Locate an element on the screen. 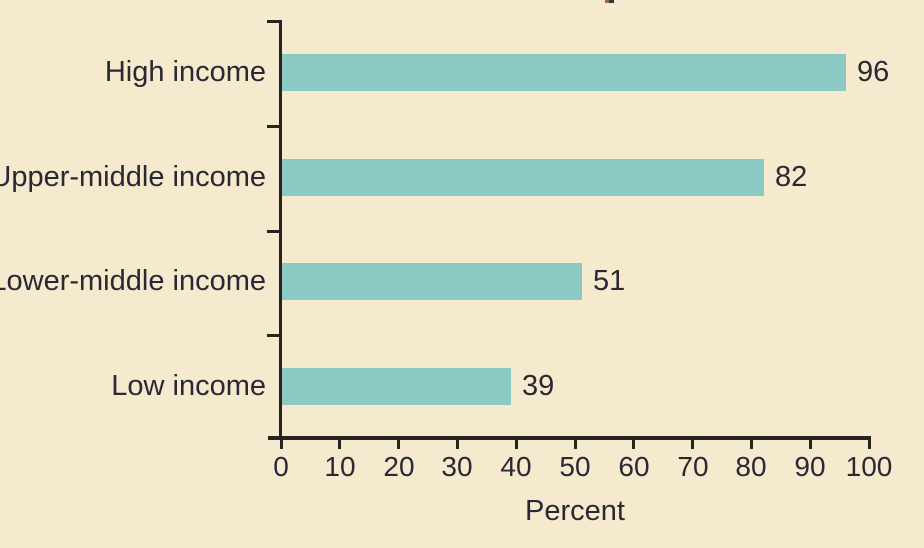  bar-value-label: 96 is located at coordinates (873, 72).